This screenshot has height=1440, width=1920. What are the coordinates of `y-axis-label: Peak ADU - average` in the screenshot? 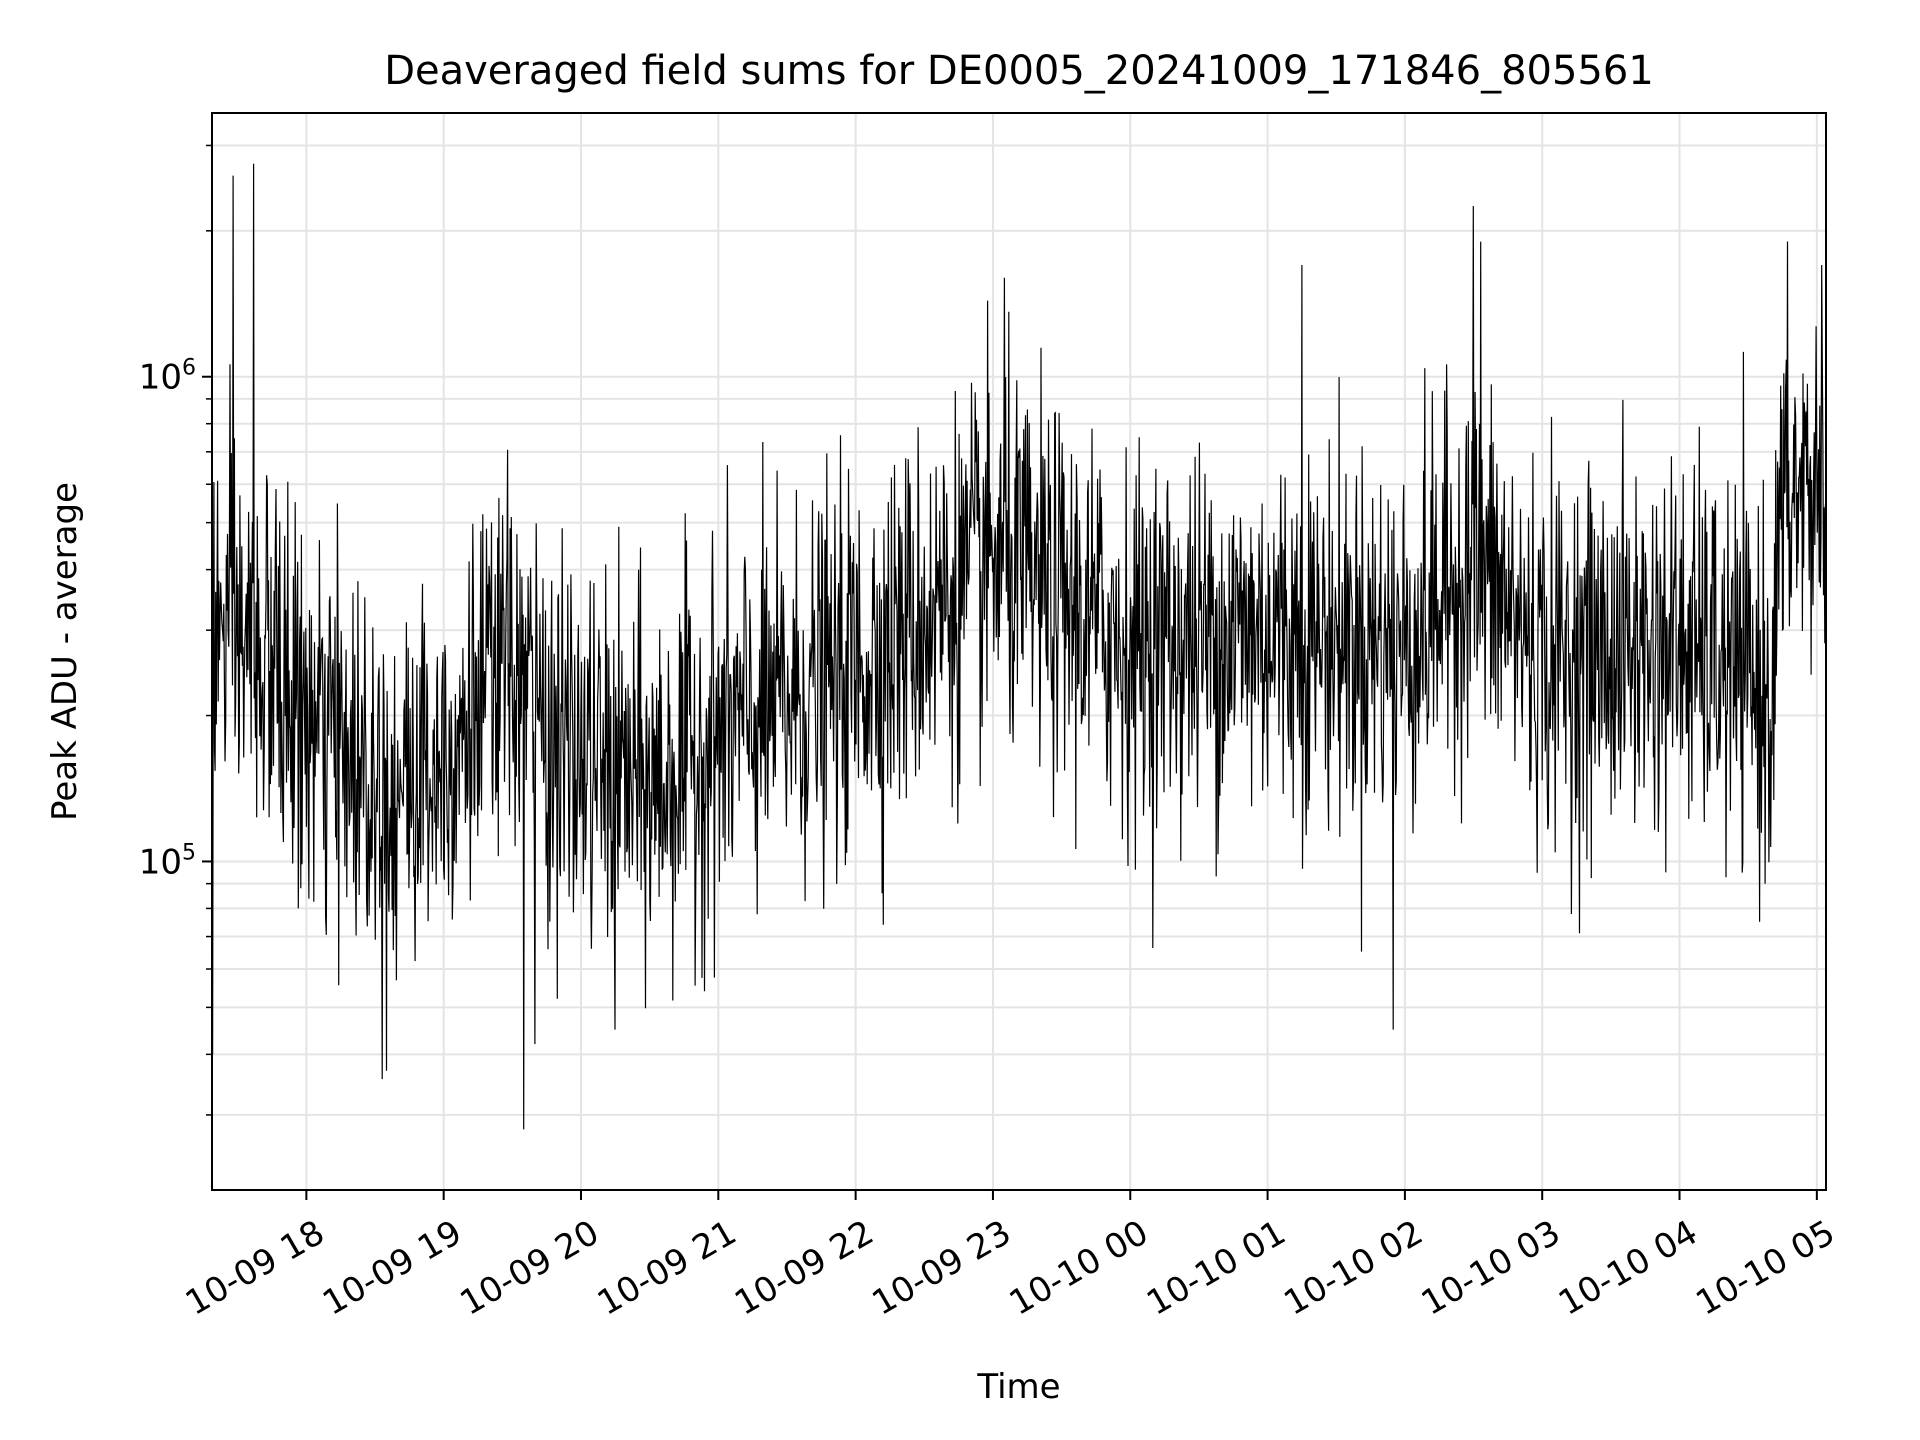 It's located at (65, 651).